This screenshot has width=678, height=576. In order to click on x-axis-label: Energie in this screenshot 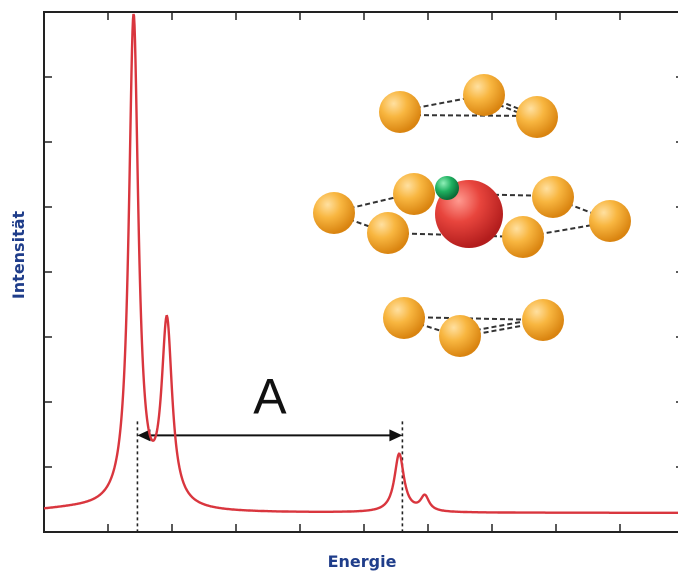, I will do `click(362, 561)`.